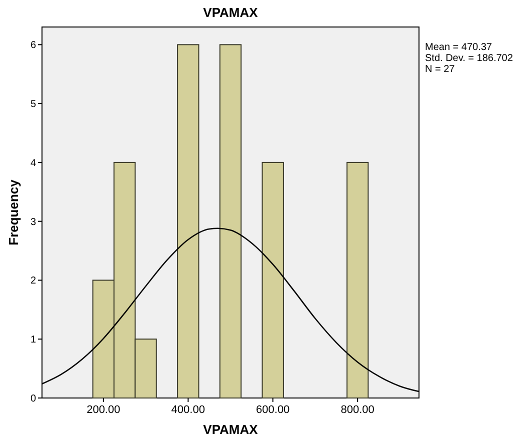  Describe the element at coordinates (458, 47) in the screenshot. I see `text: Mean = 470.37` at that location.